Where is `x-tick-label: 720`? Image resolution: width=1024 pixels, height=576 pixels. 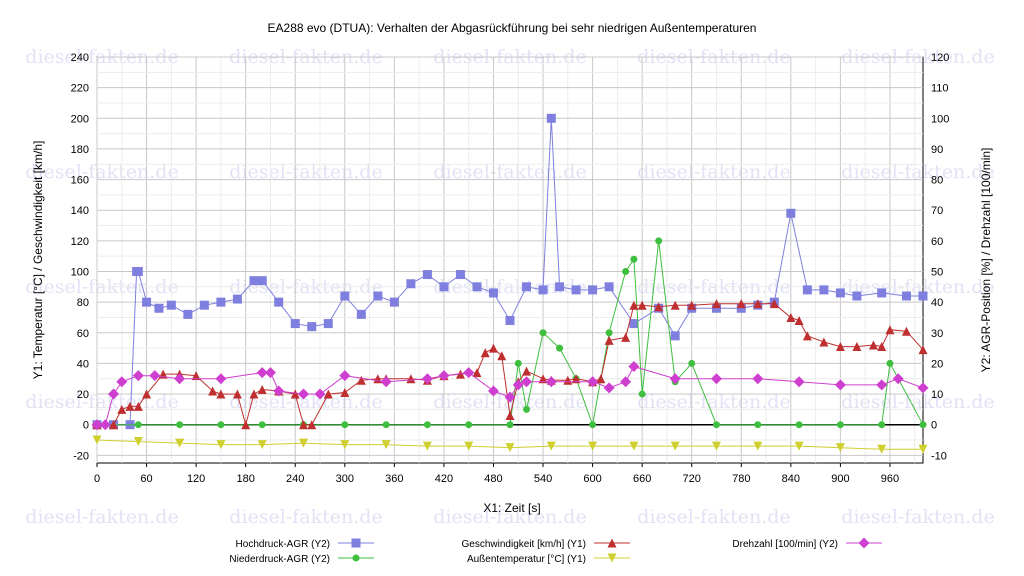
x-tick-label: 720 is located at coordinates (692, 479).